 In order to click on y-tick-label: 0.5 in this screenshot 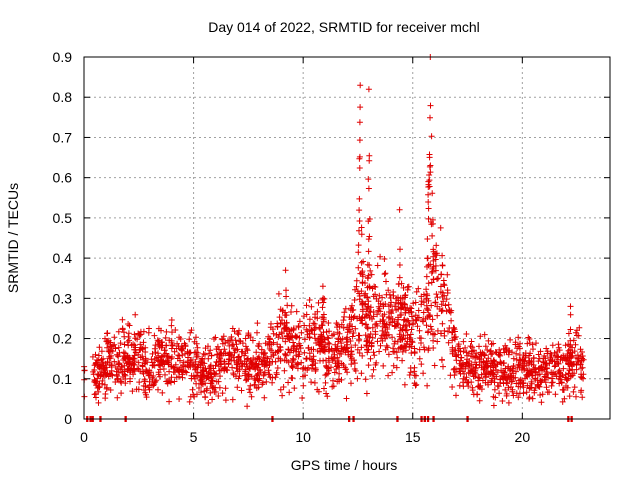, I will do `click(63, 218)`.